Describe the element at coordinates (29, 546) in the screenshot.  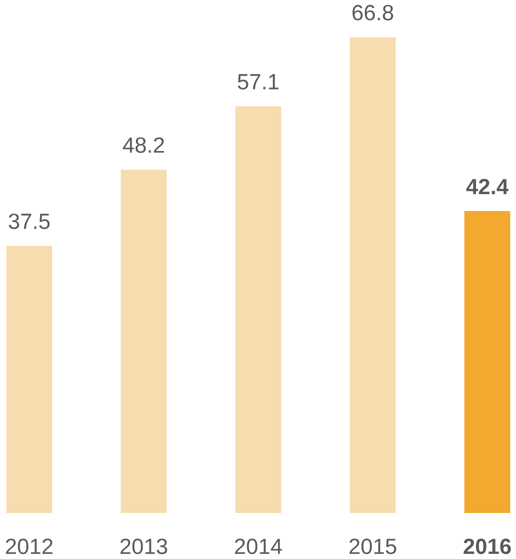
I see `x-tick-label: 2012` at that location.